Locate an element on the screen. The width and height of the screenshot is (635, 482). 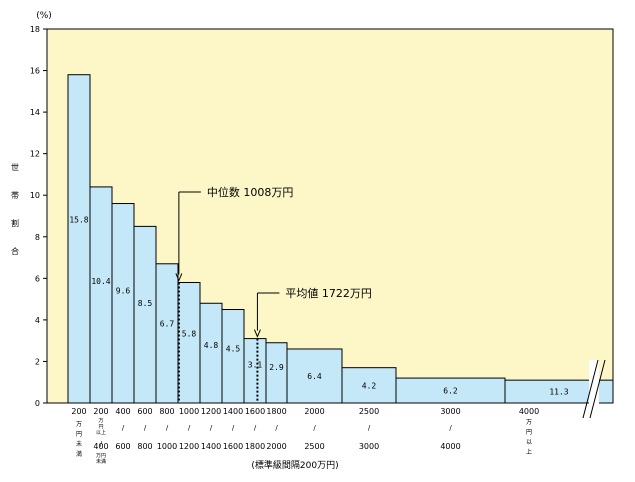
x-tick-label-bottom: 2500 is located at coordinates (314, 446).